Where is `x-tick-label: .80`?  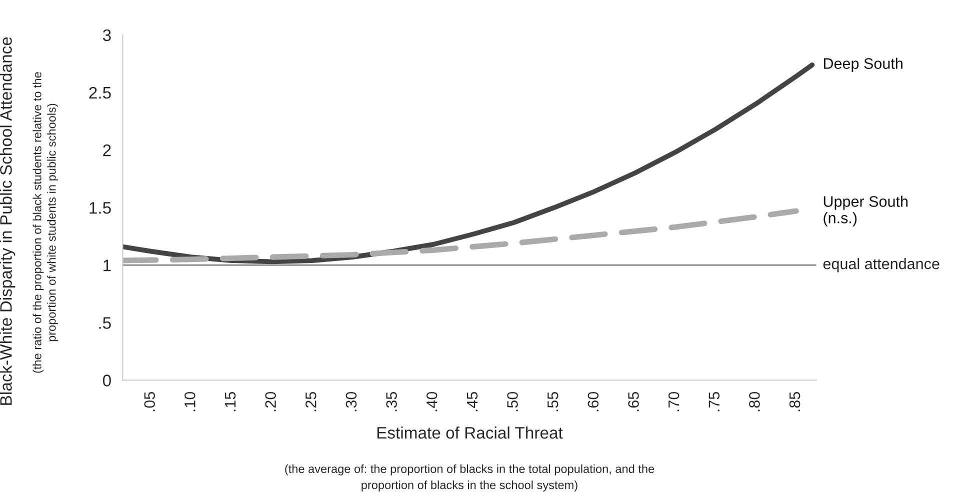 x-tick-label: .80 is located at coordinates (754, 402).